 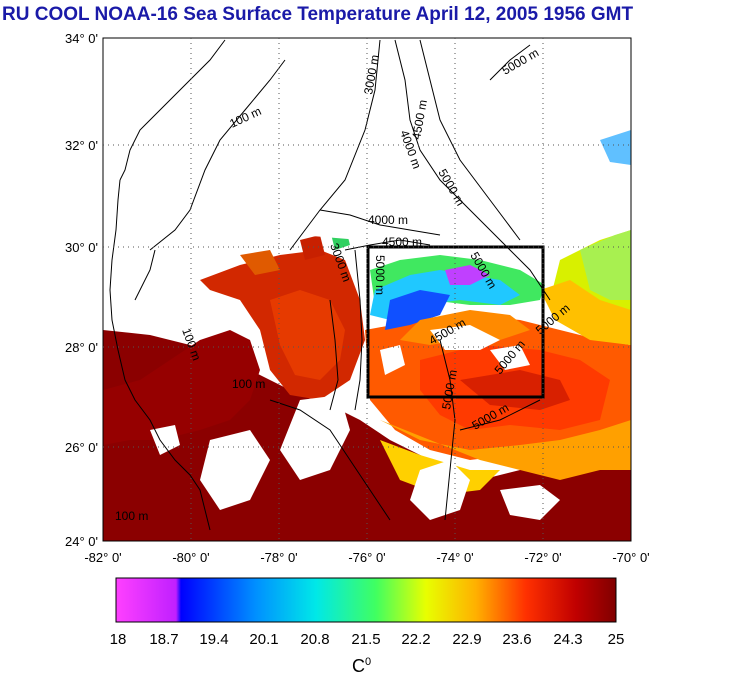 I want to click on lon-tick-label: -70° 0', so click(x=630, y=557).